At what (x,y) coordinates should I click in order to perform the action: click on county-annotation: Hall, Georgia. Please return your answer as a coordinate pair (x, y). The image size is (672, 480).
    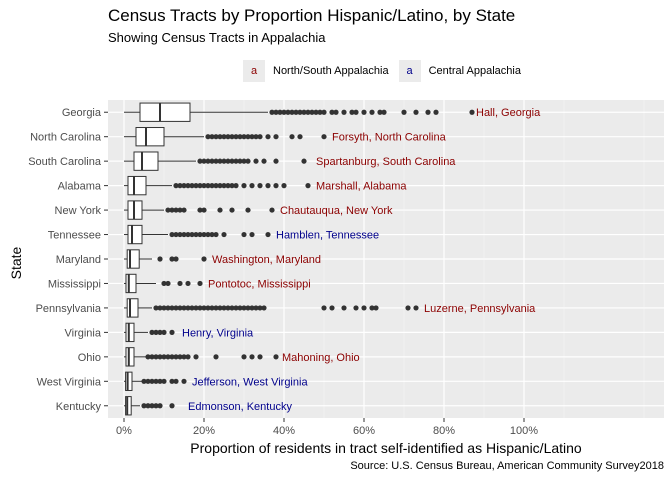
    Looking at the image, I should click on (508, 113).